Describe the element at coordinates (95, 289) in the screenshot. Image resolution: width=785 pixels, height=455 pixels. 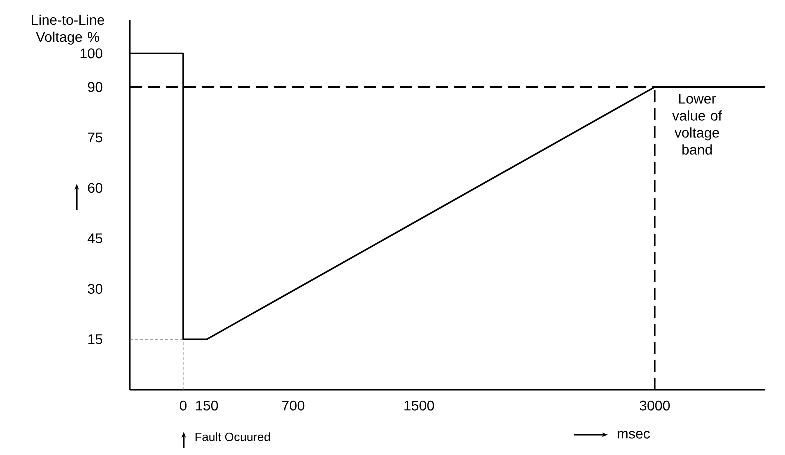
I see `y-tick-label: 30` at that location.